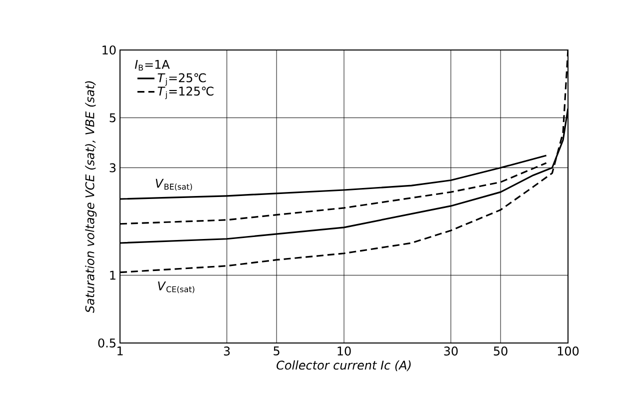 Image resolution: width=635 pixels, height=401 pixels. I want to click on y-axis-title: Saturation voltage VCE (sat), VBE (sat), so click(91, 197).